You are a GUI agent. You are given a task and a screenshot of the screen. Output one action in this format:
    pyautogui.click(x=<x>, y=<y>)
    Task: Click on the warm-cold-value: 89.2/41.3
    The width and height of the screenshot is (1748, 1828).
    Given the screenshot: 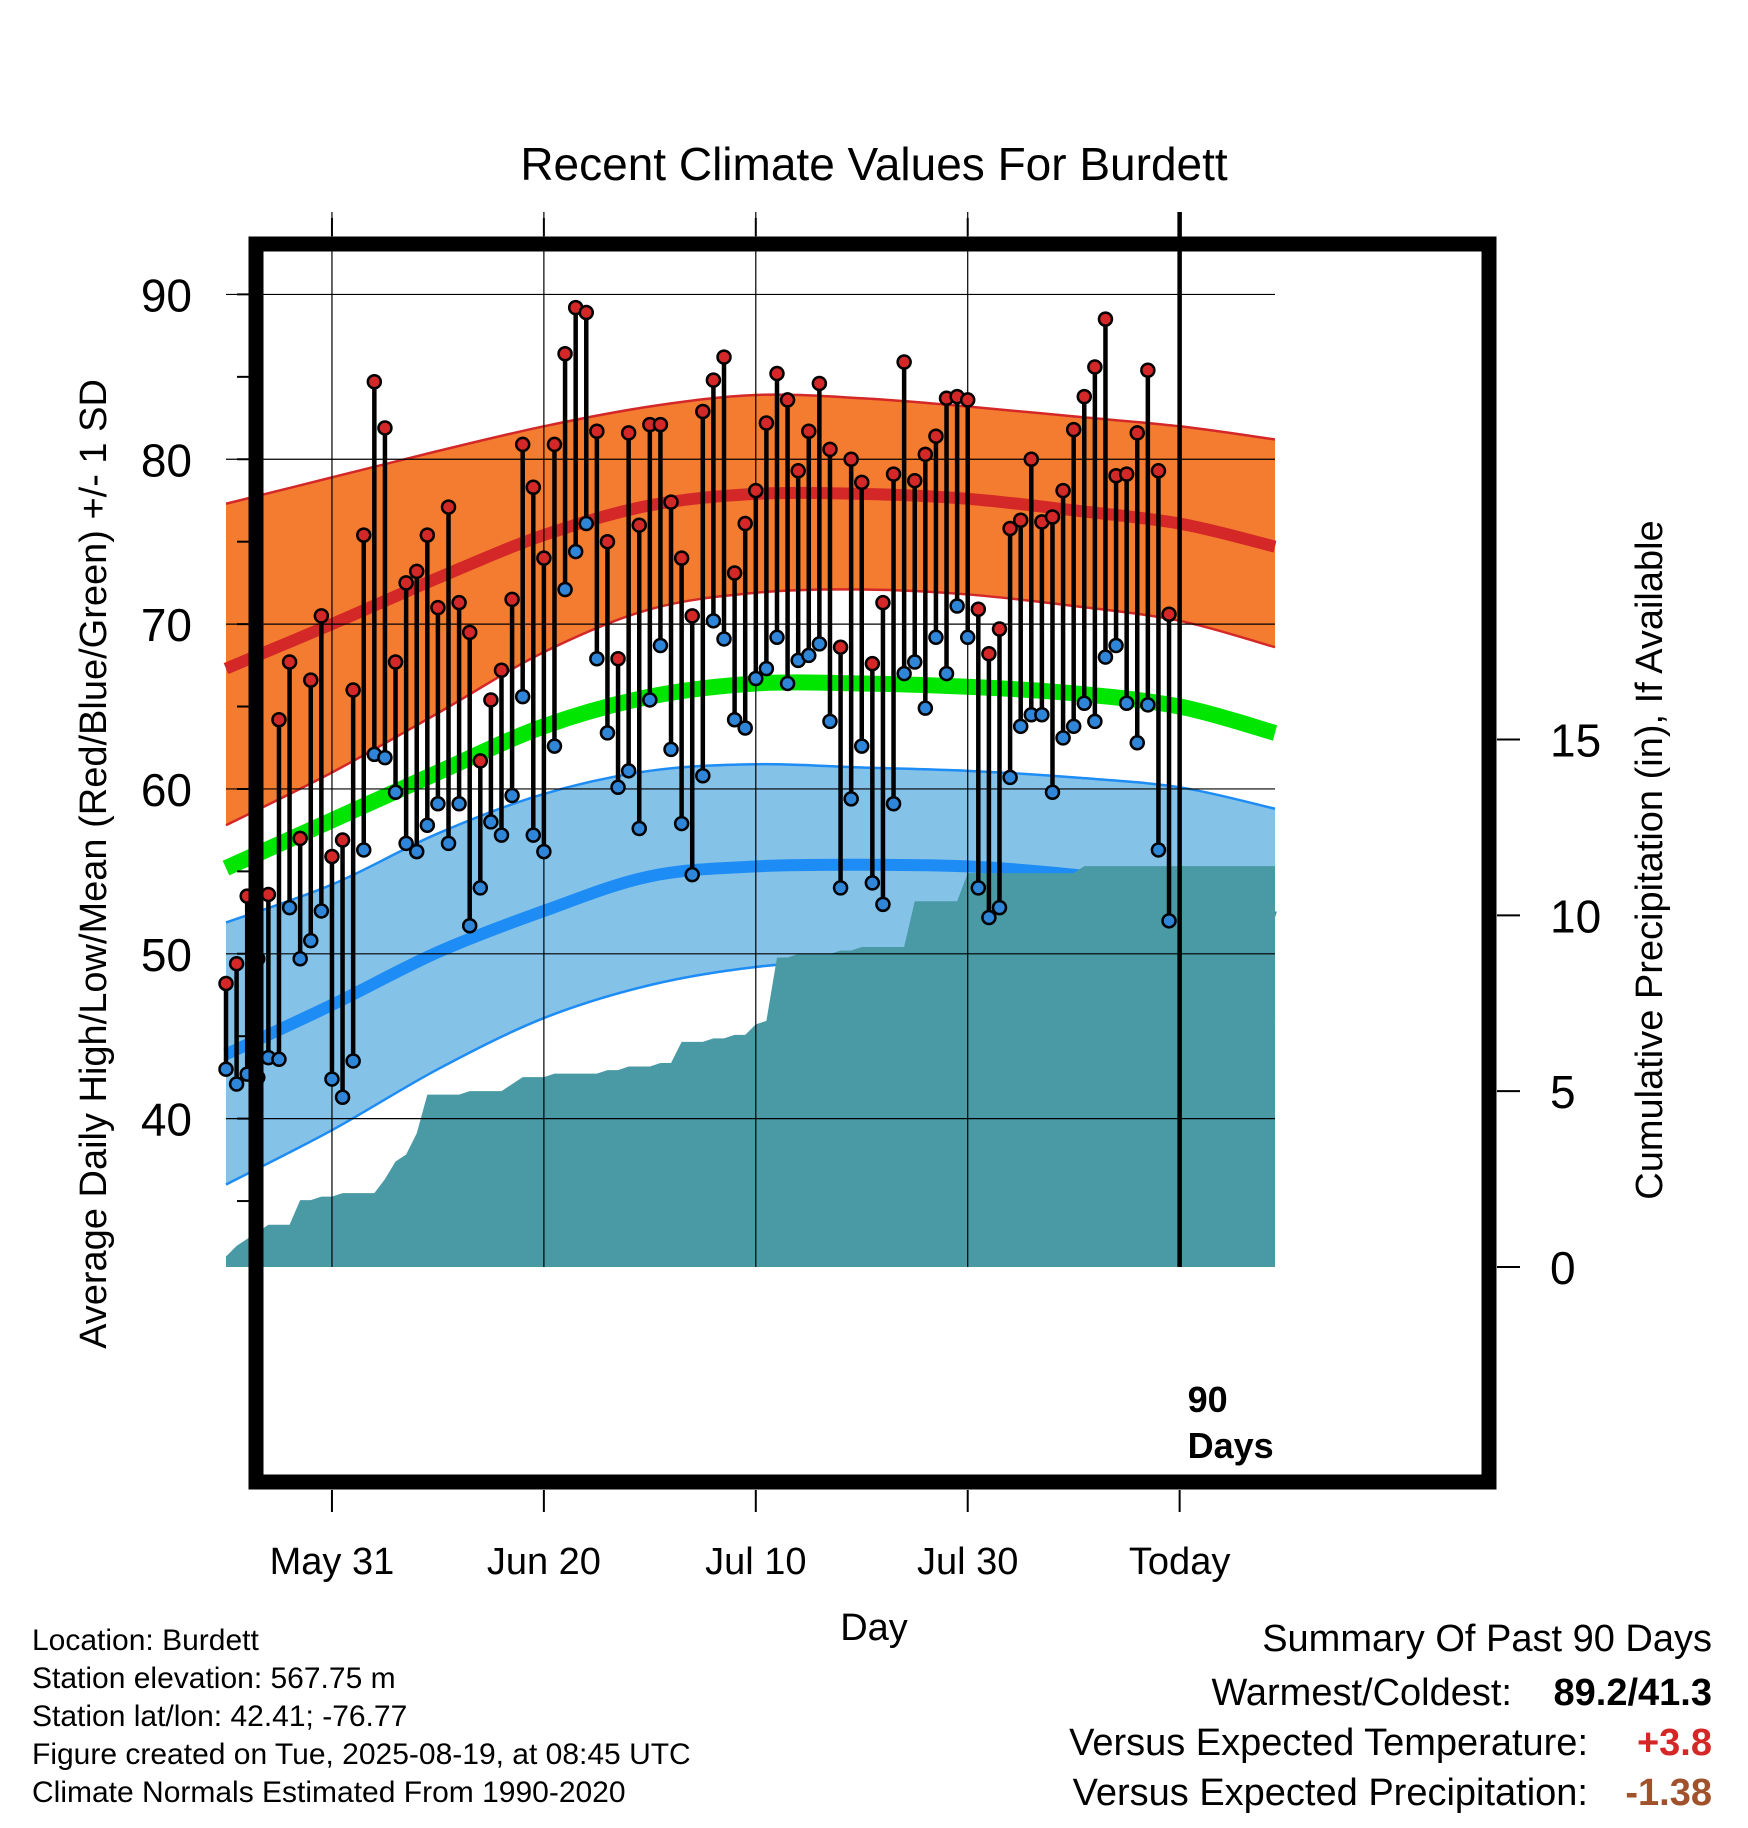 What is the action you would take?
    pyautogui.click(x=1632, y=1693)
    